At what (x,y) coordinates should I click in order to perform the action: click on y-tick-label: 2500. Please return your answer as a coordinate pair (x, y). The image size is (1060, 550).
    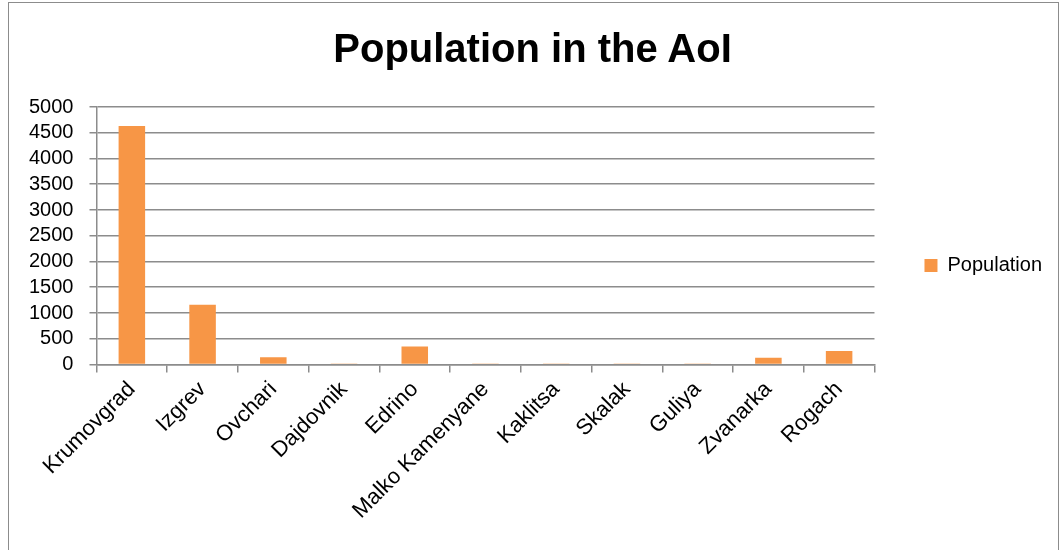
    Looking at the image, I should click on (51, 234).